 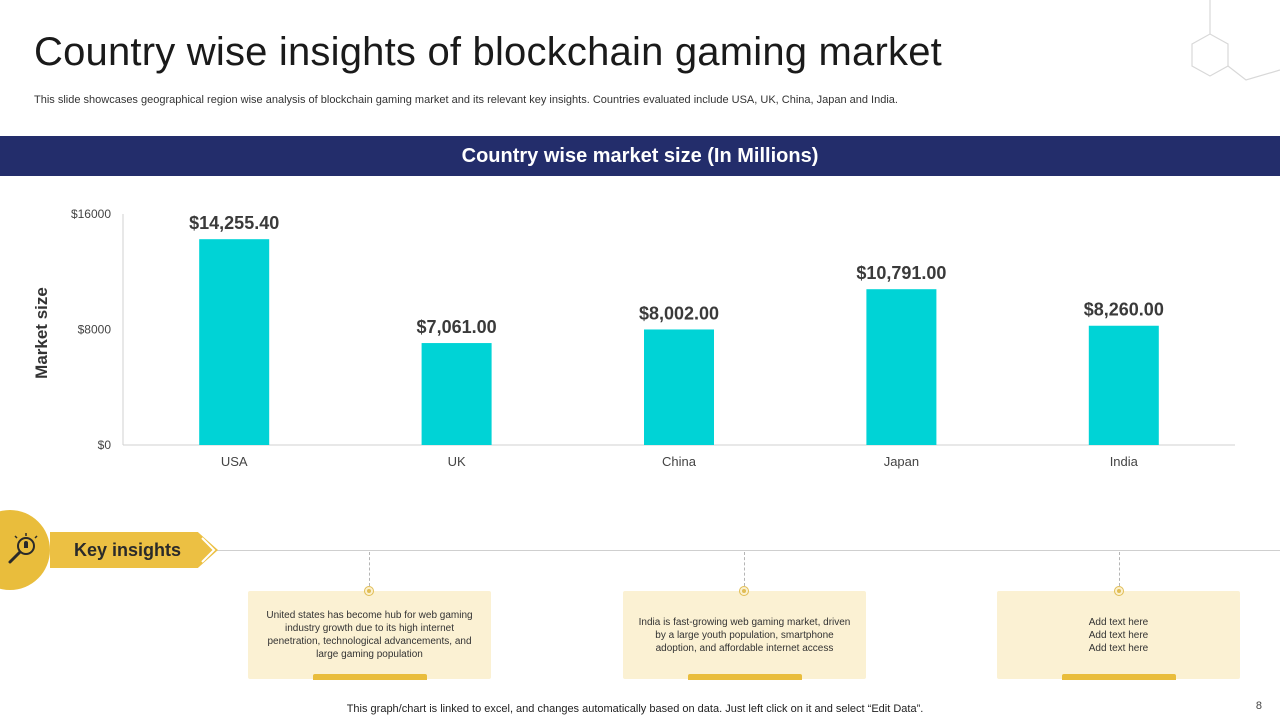 I want to click on x-tick-label: UK, so click(x=457, y=461).